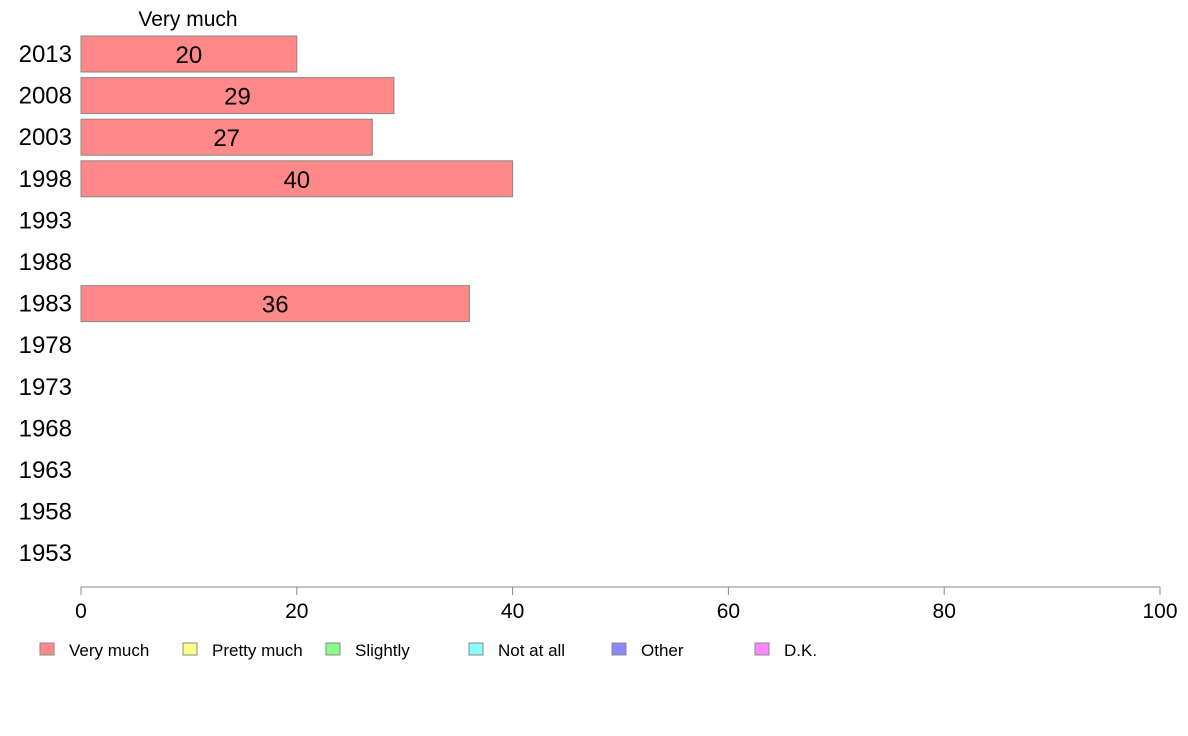  I want to click on year-label-1973: 1973, so click(45, 387).